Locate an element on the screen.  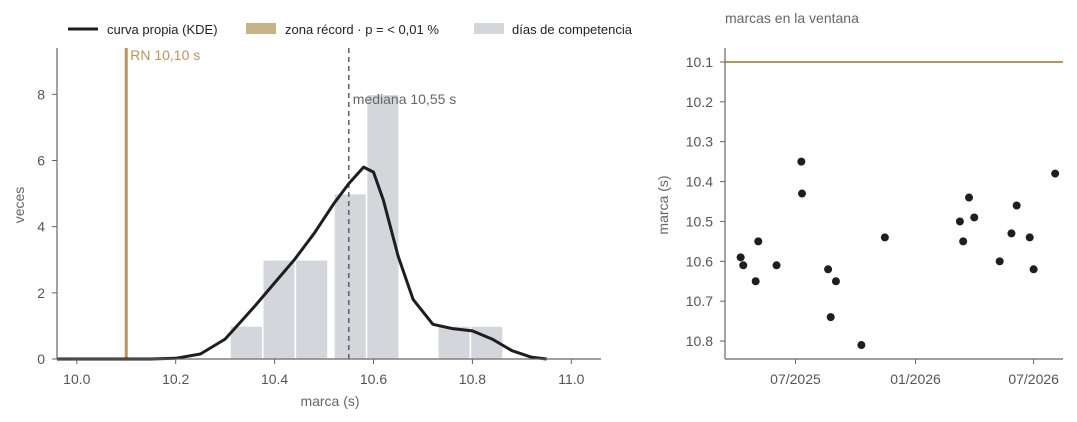
right-x-ticks: 07/2025 01/2026 07/2026 is located at coordinates (914, 373).